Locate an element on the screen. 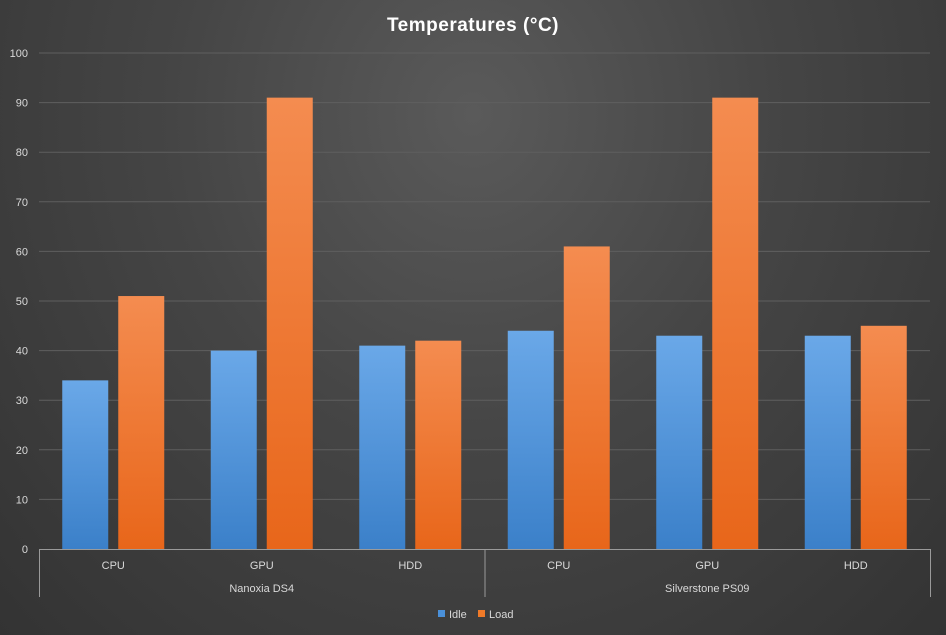 This screenshot has width=946, height=635. y-tick-label: 30 is located at coordinates (22, 401).